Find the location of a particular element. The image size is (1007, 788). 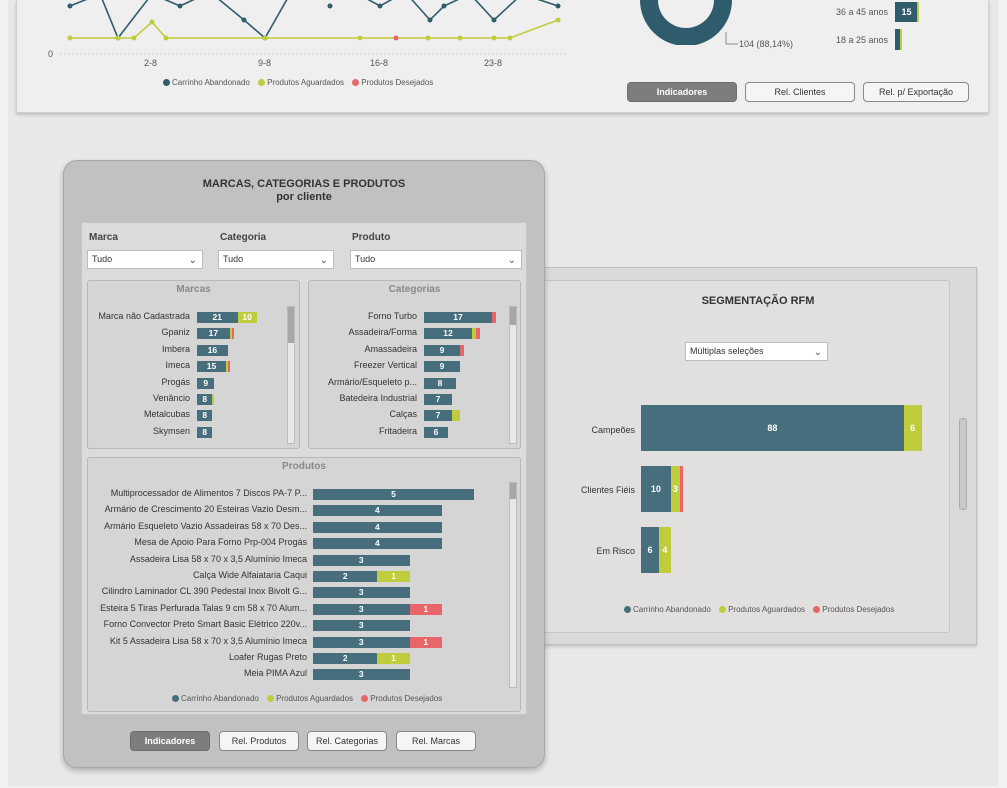

rfm-bar-abandoned: 88 is located at coordinates (772, 428).